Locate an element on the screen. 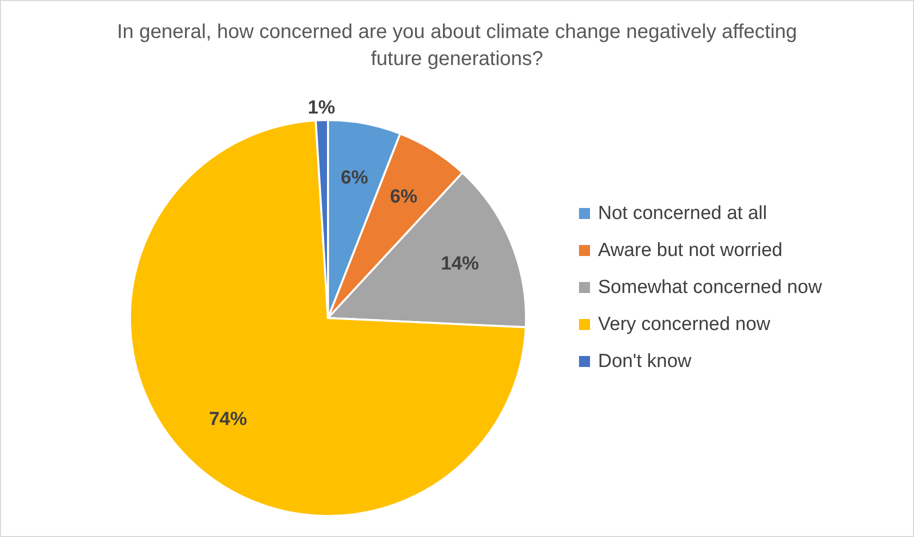  data-label: 74% is located at coordinates (228, 419).